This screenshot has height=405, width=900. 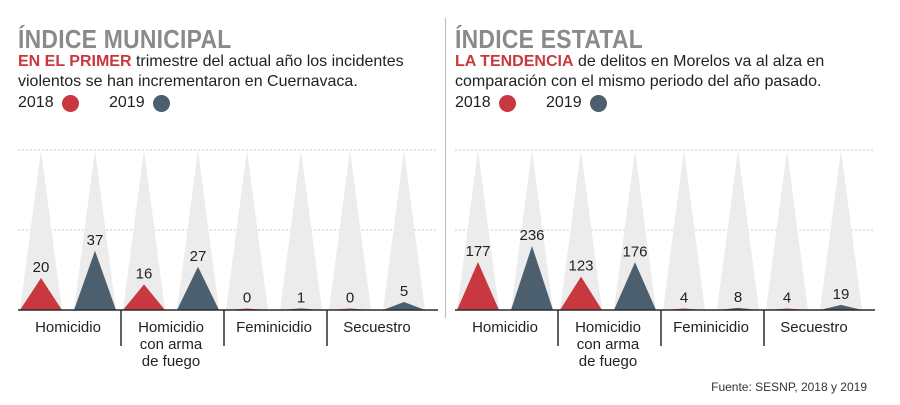 What do you see at coordinates (531, 235) in the screenshot?
I see `value-label: 236` at bounding box center [531, 235].